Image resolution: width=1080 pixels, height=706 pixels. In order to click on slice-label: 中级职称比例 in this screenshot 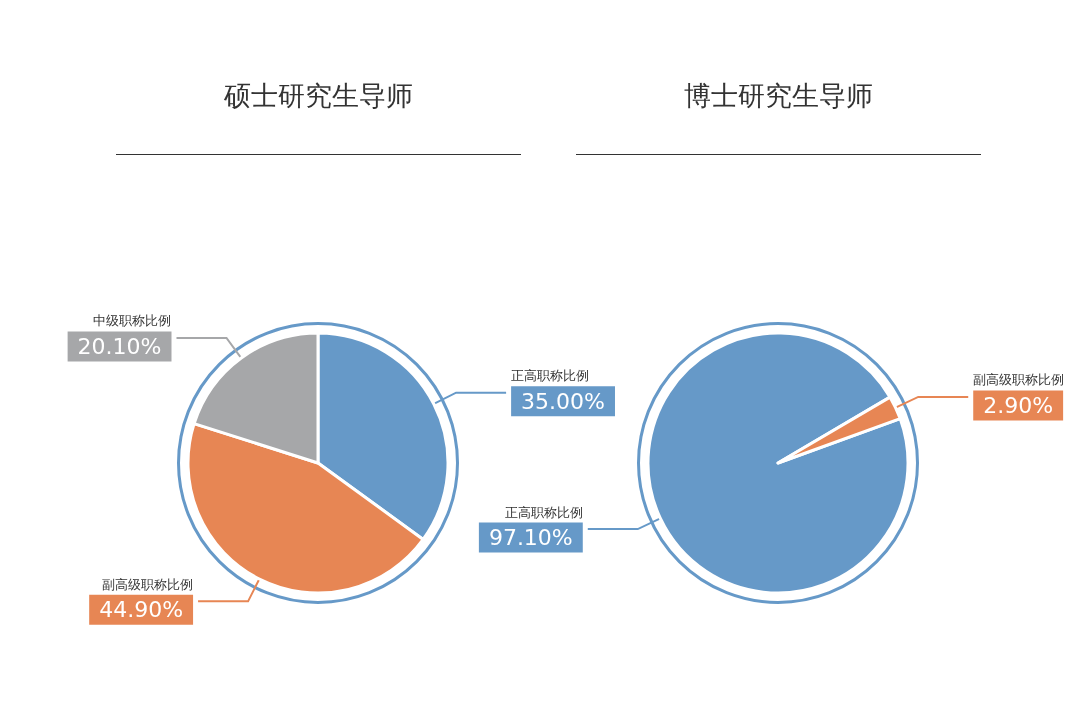, I will do `click(132, 321)`.